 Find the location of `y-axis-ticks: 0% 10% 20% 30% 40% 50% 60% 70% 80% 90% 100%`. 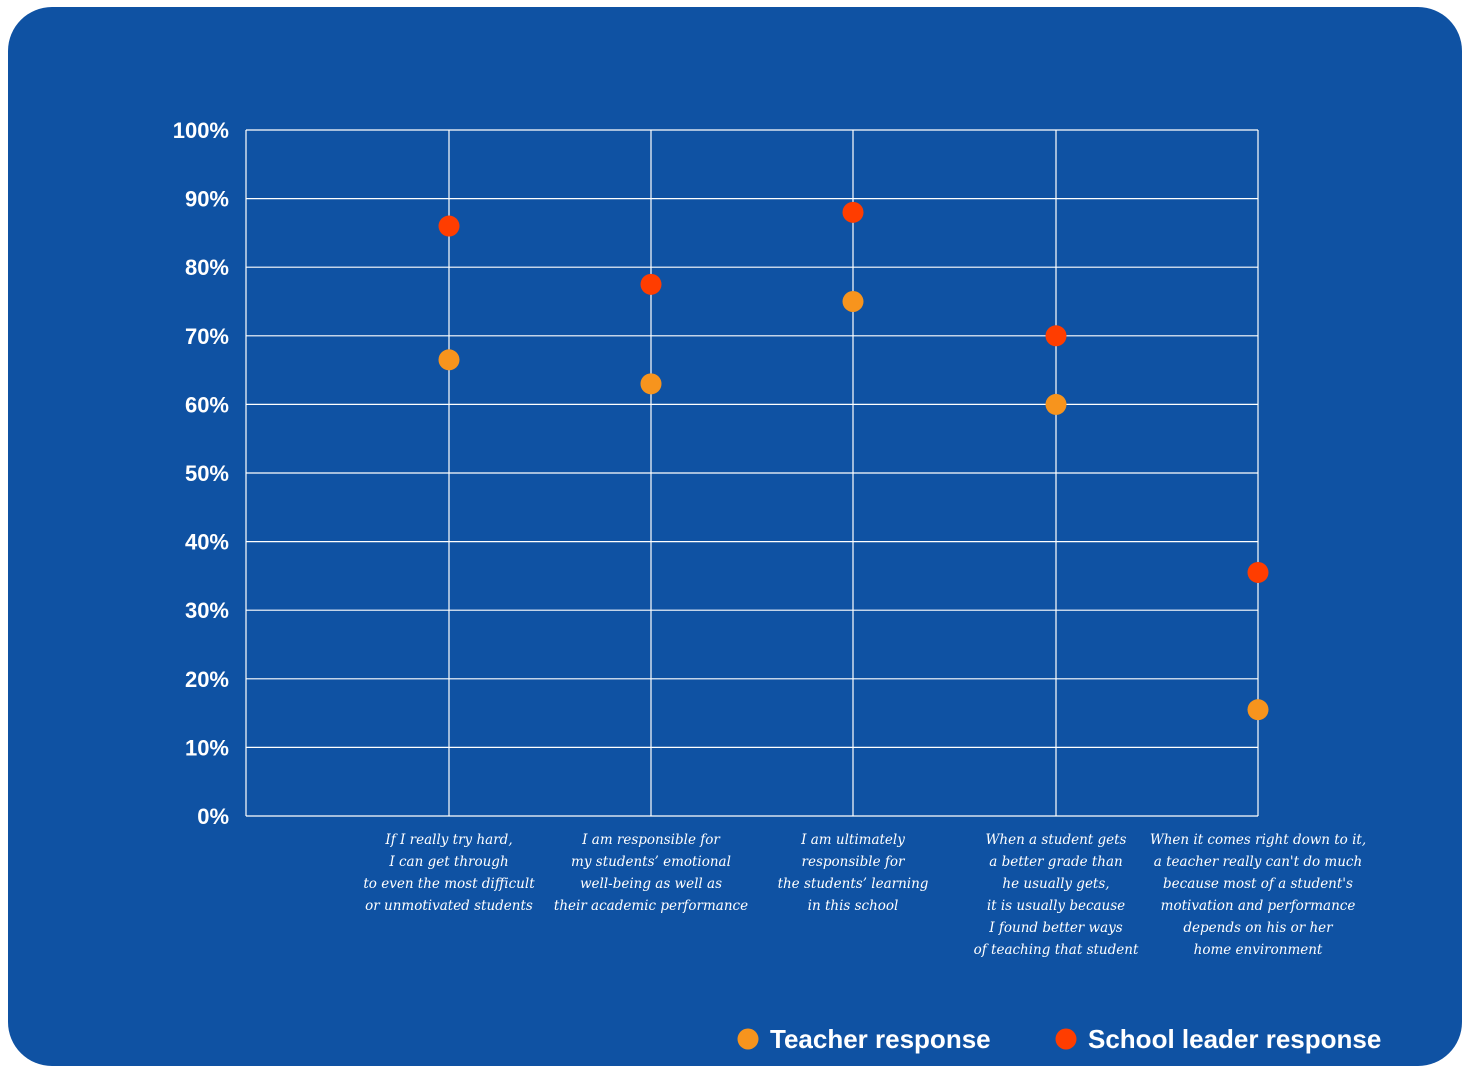

y-axis-ticks: 0% 10% 20% 30% 40% 50% 60% 70% 80% 90% 100% is located at coordinates (201, 473).